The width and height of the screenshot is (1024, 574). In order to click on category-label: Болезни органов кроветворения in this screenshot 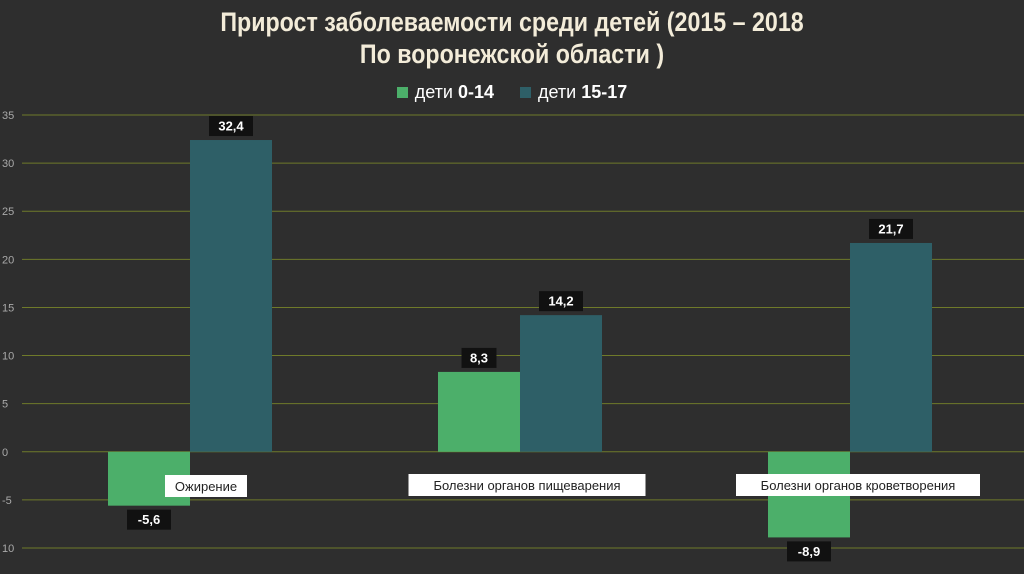, I will do `click(858, 485)`.